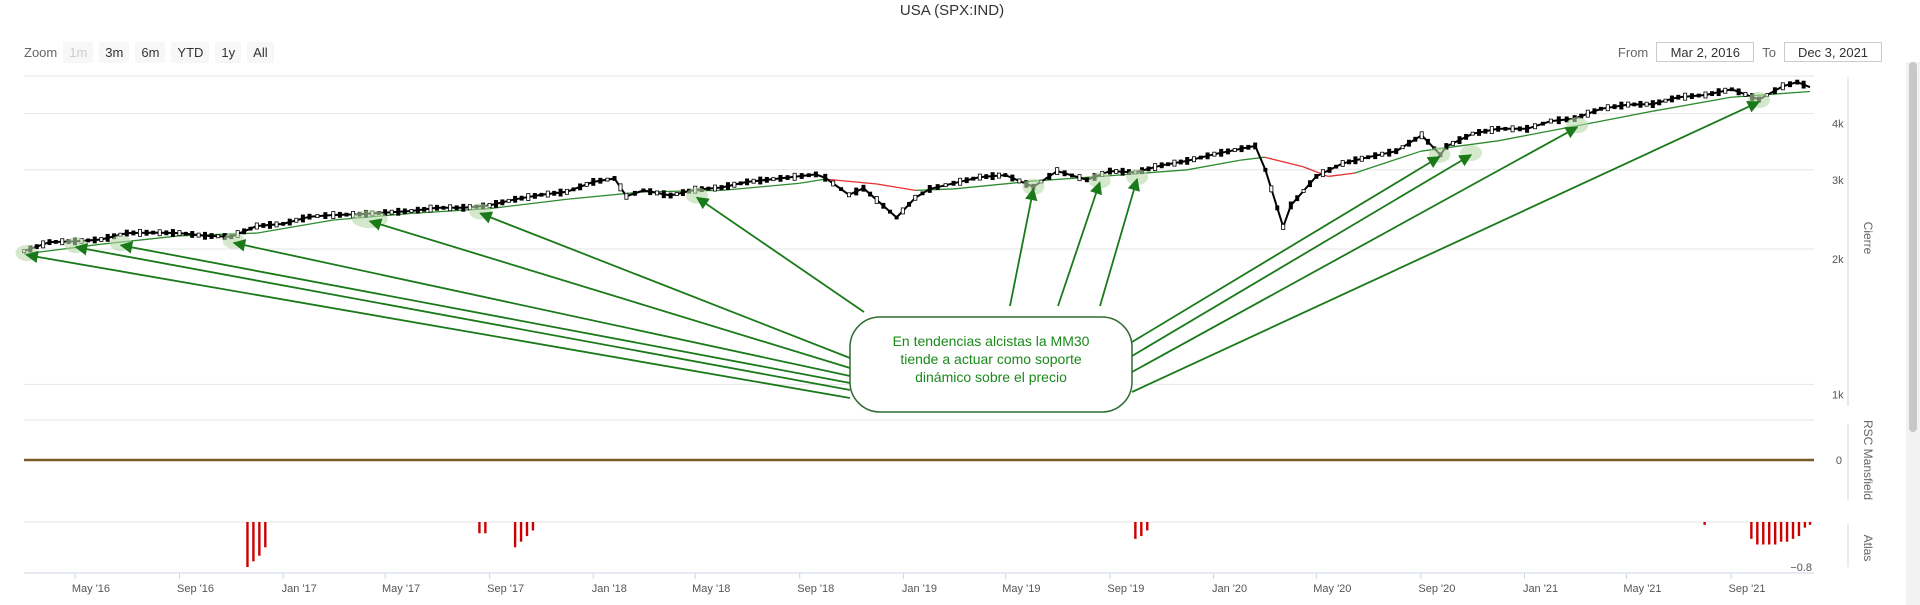 The image size is (1920, 605). What do you see at coordinates (41, 52) in the screenshot?
I see `zoom-label: Zoom` at bounding box center [41, 52].